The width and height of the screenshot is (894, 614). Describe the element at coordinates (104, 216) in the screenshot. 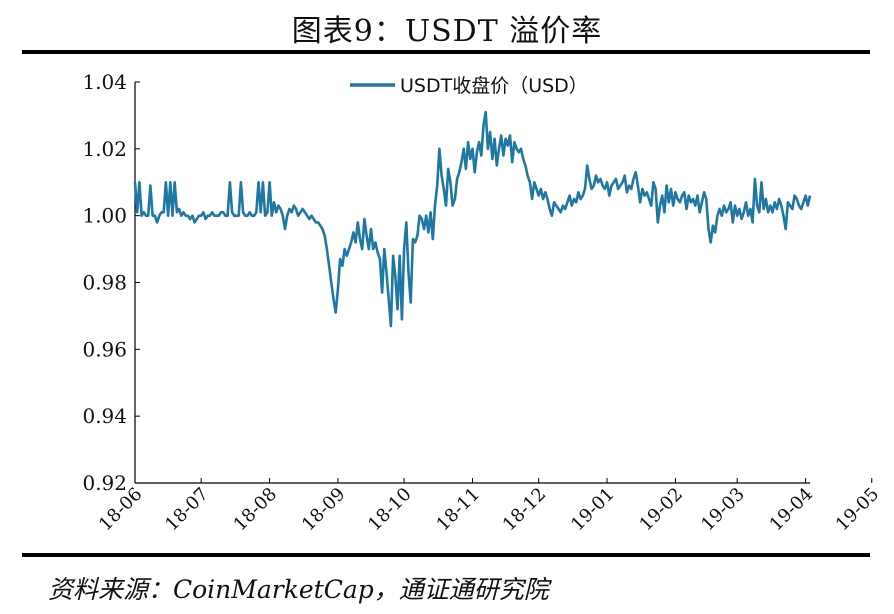

I see `y-tick-label: 1.00` at that location.